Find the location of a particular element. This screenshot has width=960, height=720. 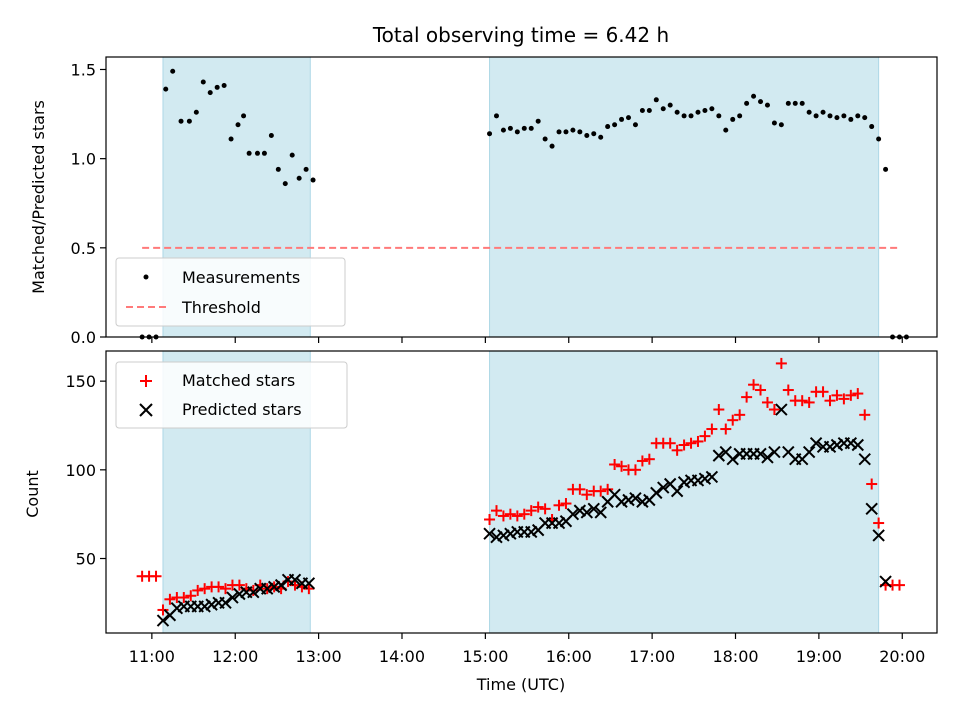

x-tick-label: 18:00 is located at coordinates (735, 656).